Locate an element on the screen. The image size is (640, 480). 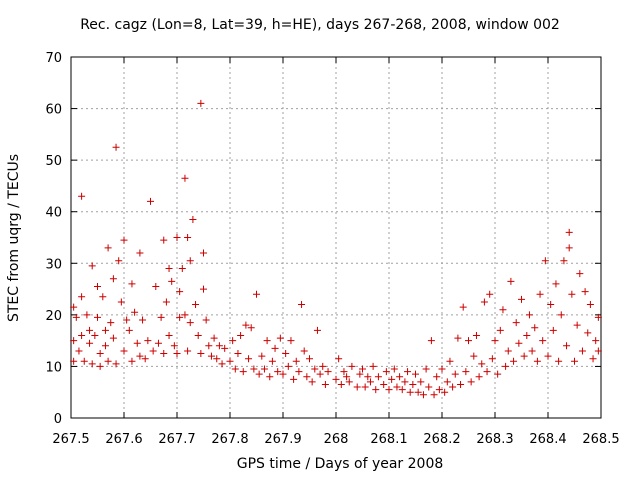
y-tick-label: 70 is located at coordinates (53, 58).